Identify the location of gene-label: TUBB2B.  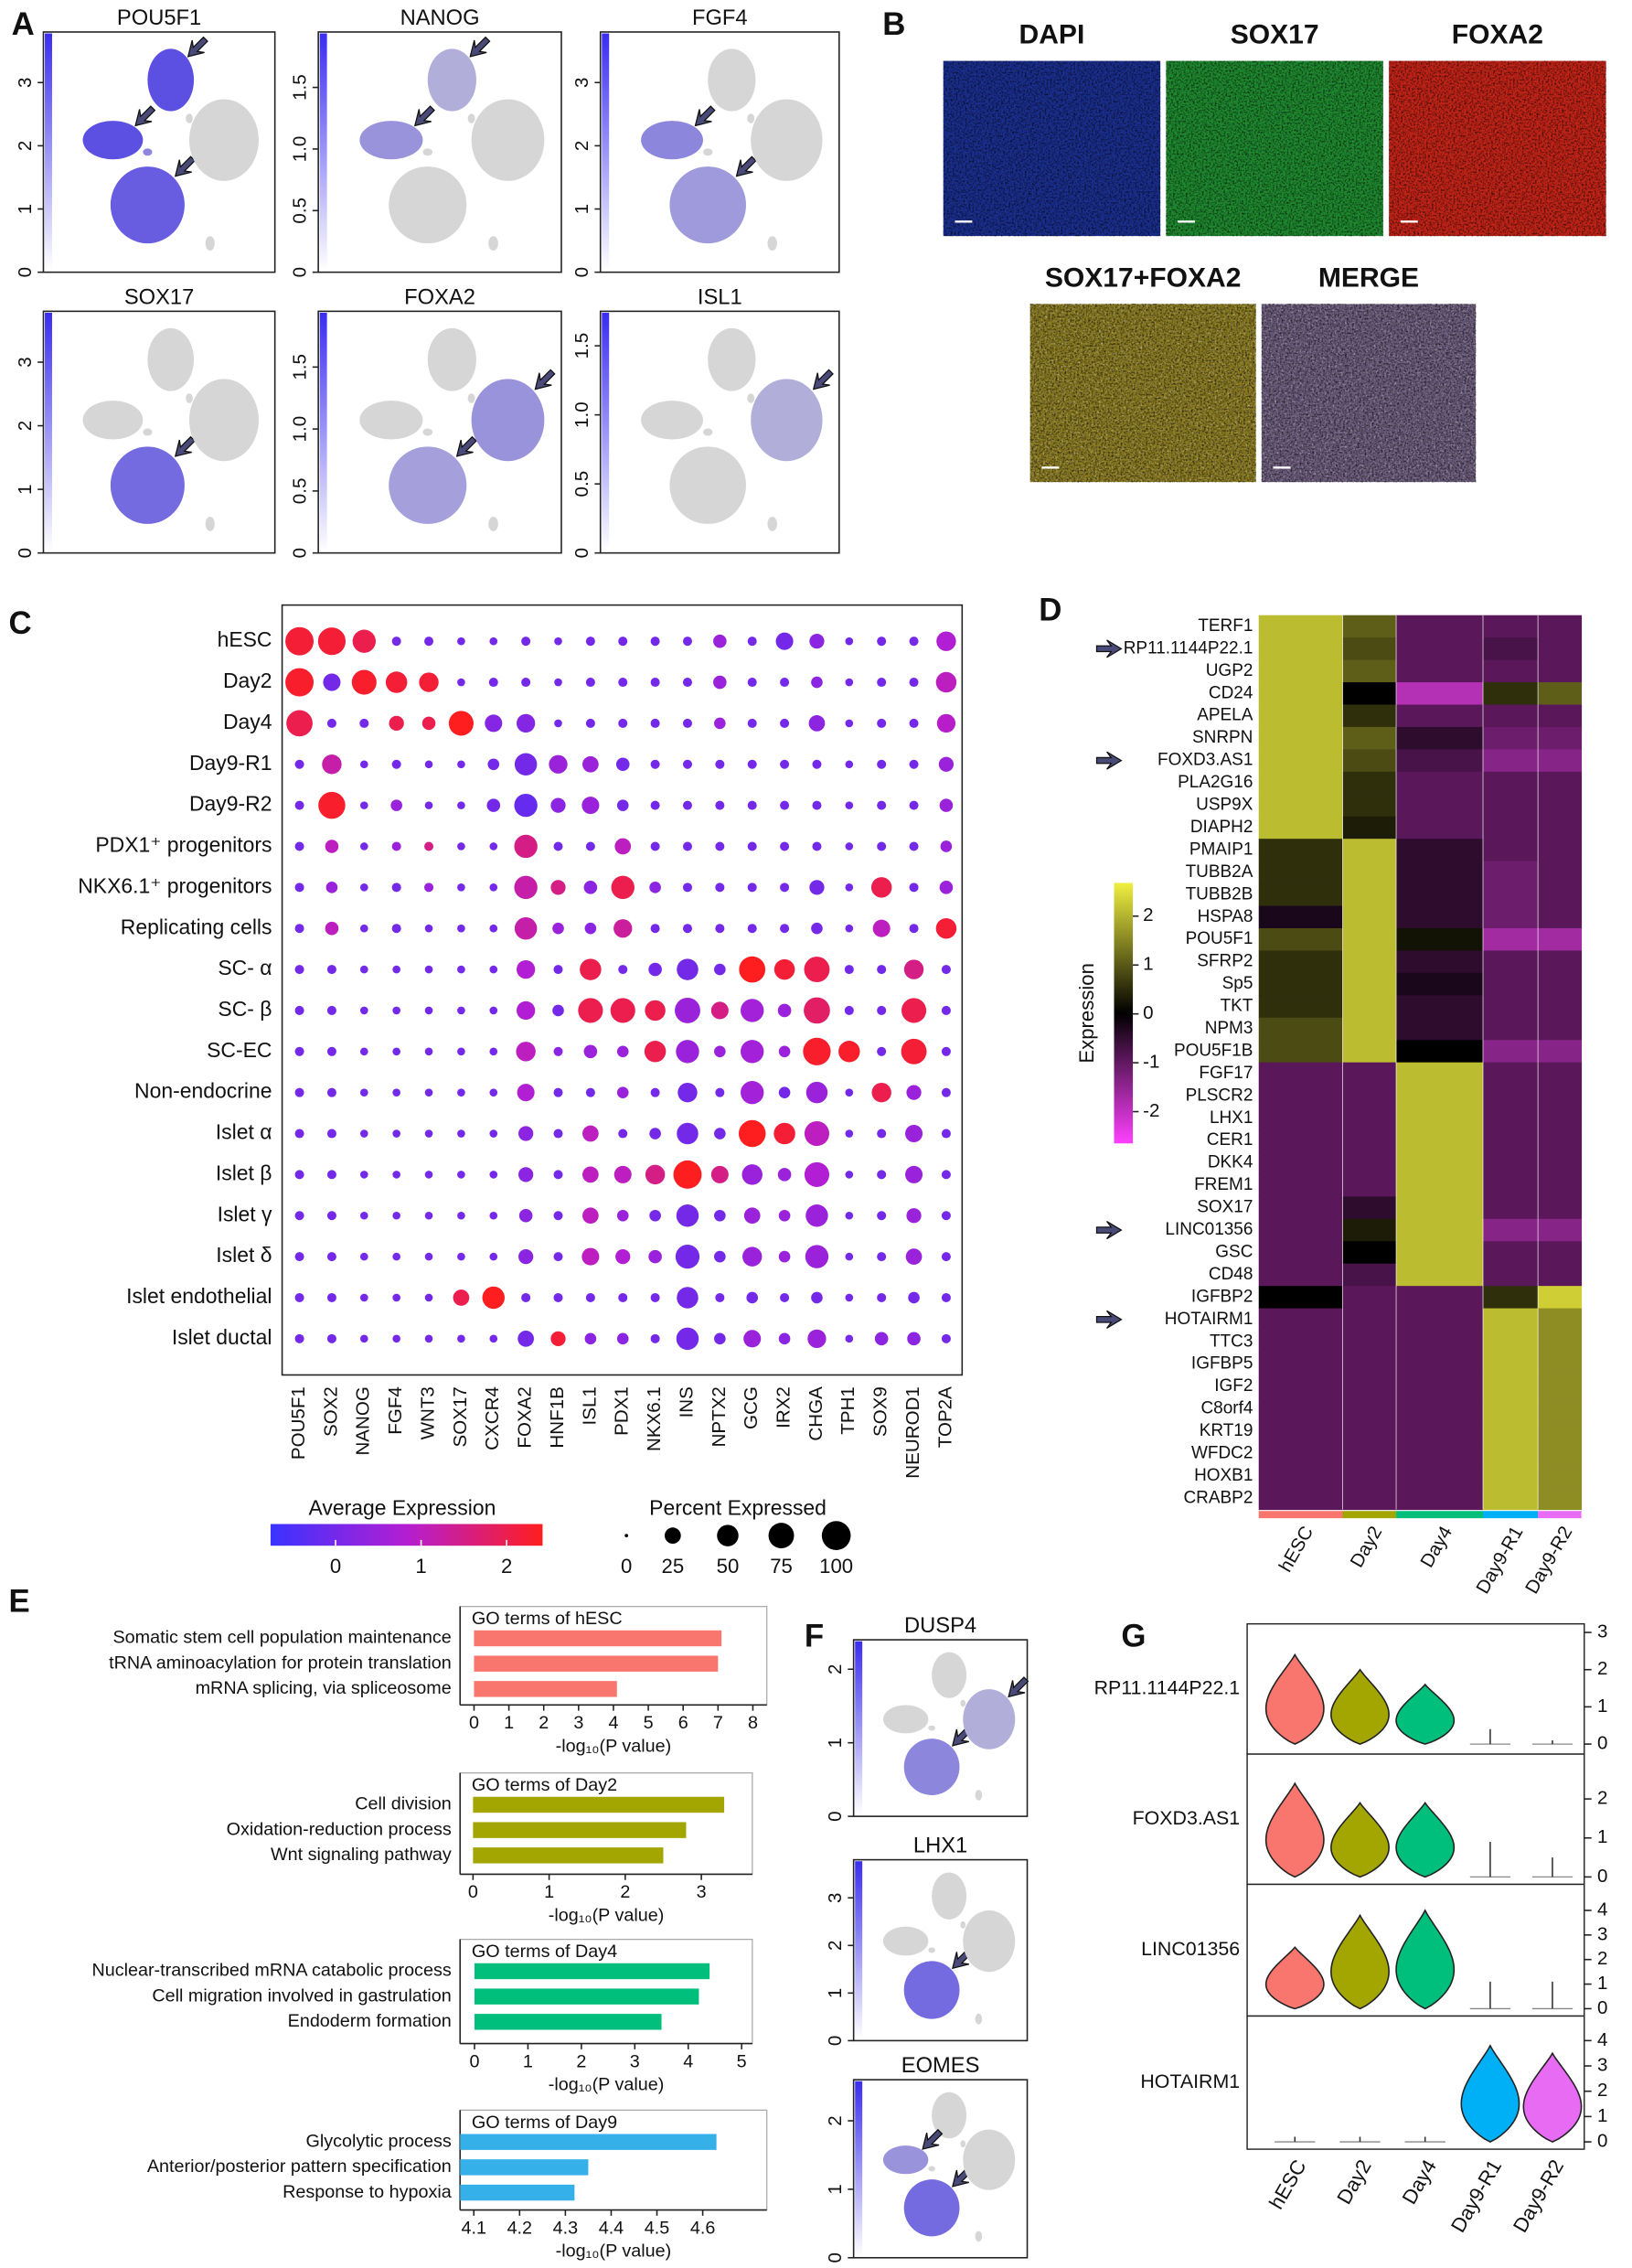
(1219, 894).